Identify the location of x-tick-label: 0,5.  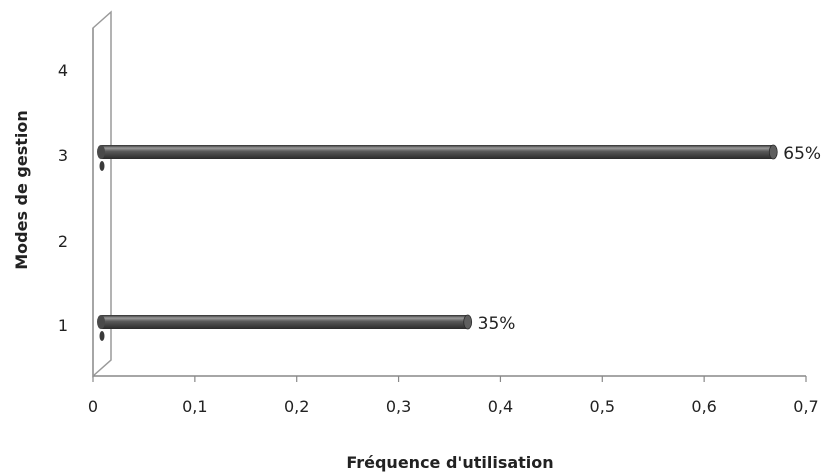
(602, 406).